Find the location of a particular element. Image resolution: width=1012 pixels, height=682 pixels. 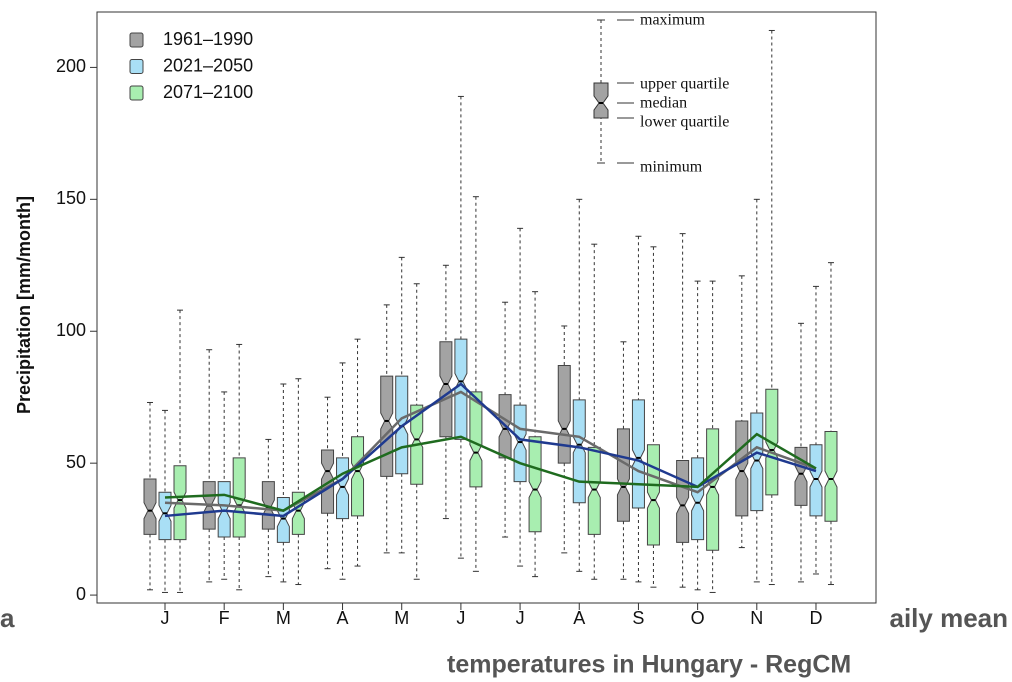

x-tick-label: O is located at coordinates (698, 618).